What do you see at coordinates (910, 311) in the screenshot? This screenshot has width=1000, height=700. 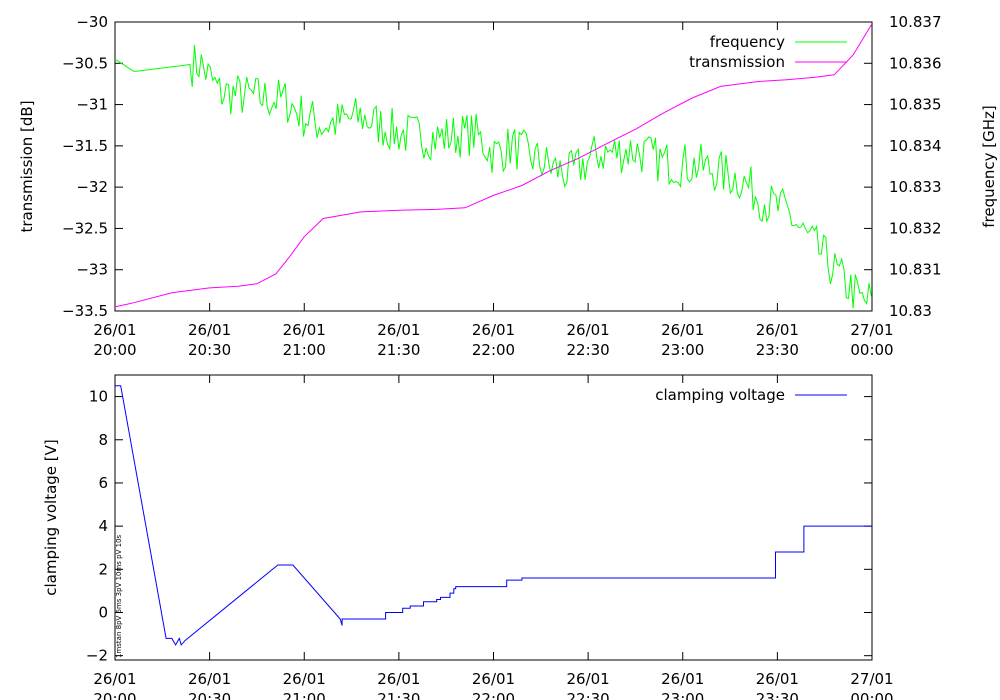 I see `y2-tick-label: 10.83` at bounding box center [910, 311].